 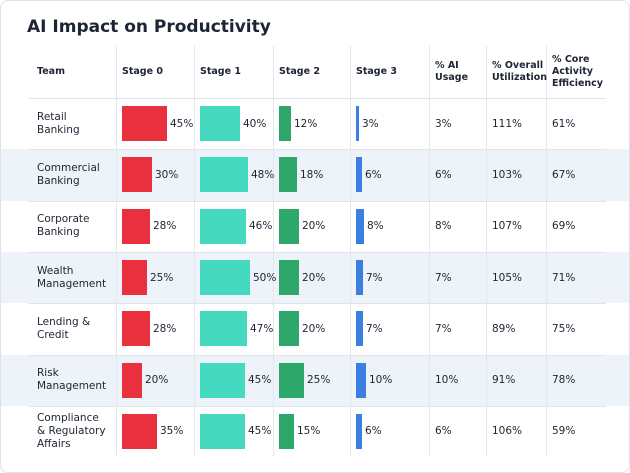 I want to click on stage-cell: 30%, so click(x=158, y=174).